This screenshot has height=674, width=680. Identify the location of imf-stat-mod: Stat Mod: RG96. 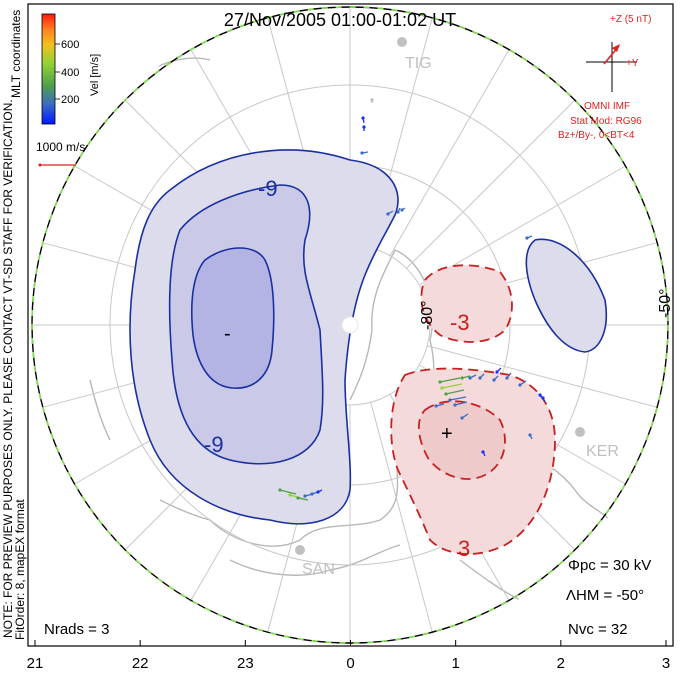
(606, 121).